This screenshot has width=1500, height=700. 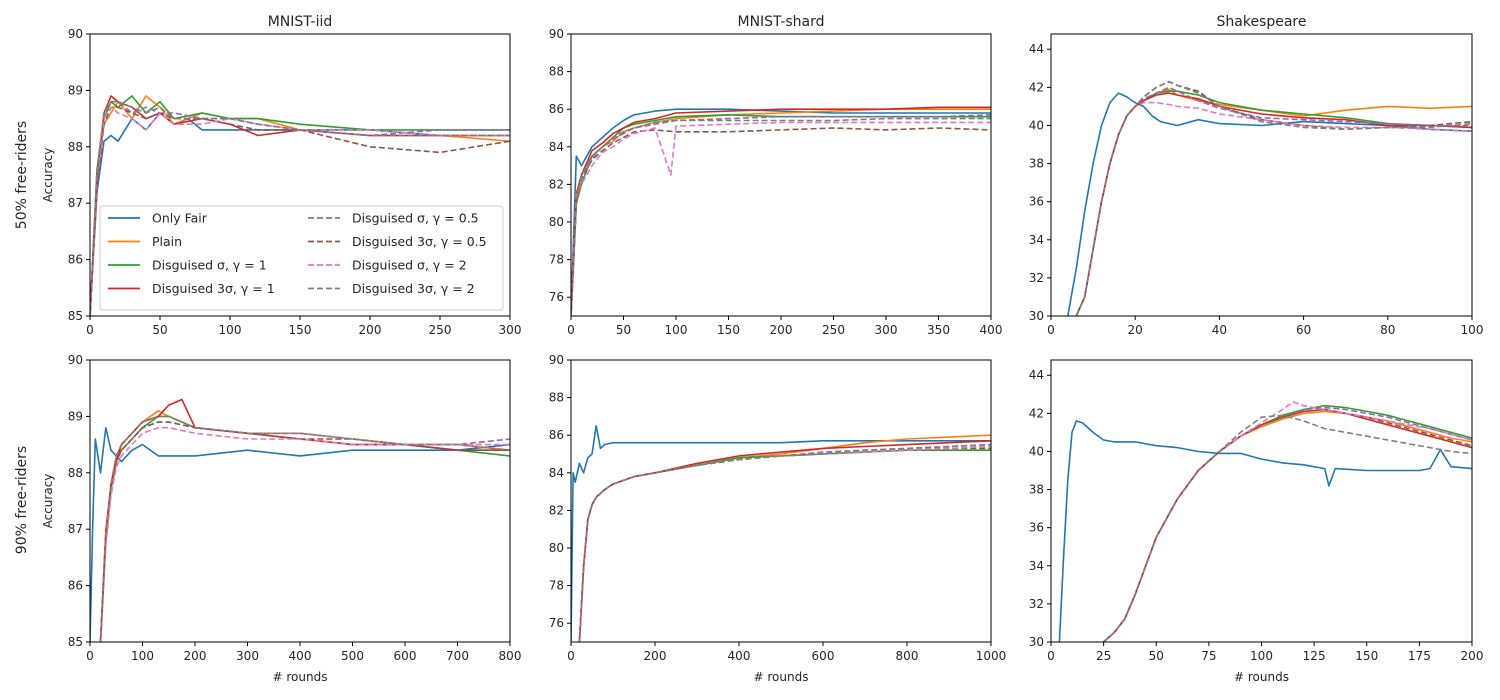 I want to click on y-tick-label: 40, so click(x=1036, y=451).